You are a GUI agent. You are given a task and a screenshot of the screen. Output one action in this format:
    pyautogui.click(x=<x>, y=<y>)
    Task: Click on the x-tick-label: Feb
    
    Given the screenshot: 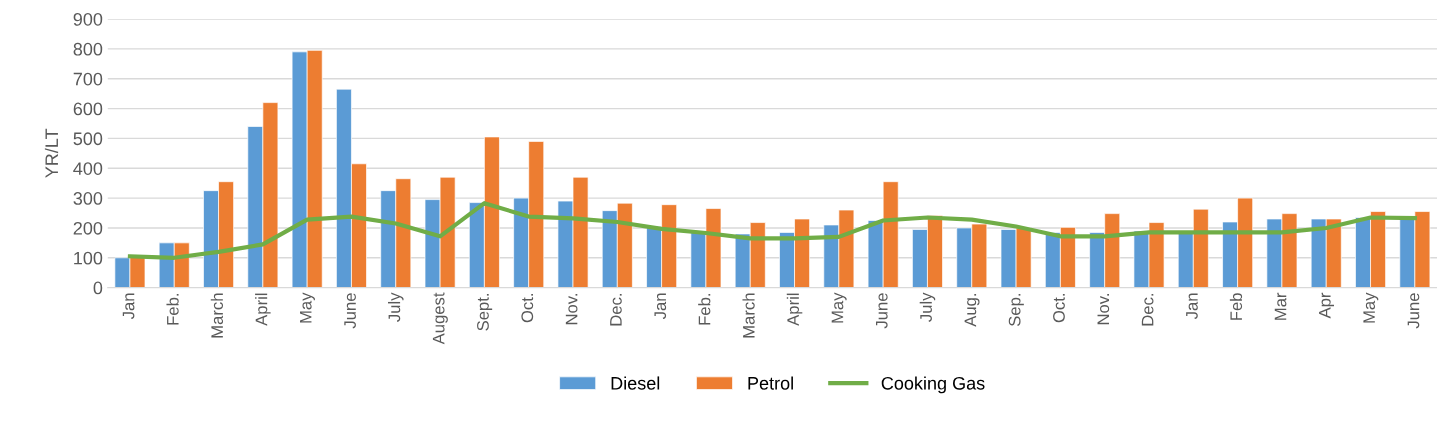 What is the action you would take?
    pyautogui.click(x=1236, y=306)
    